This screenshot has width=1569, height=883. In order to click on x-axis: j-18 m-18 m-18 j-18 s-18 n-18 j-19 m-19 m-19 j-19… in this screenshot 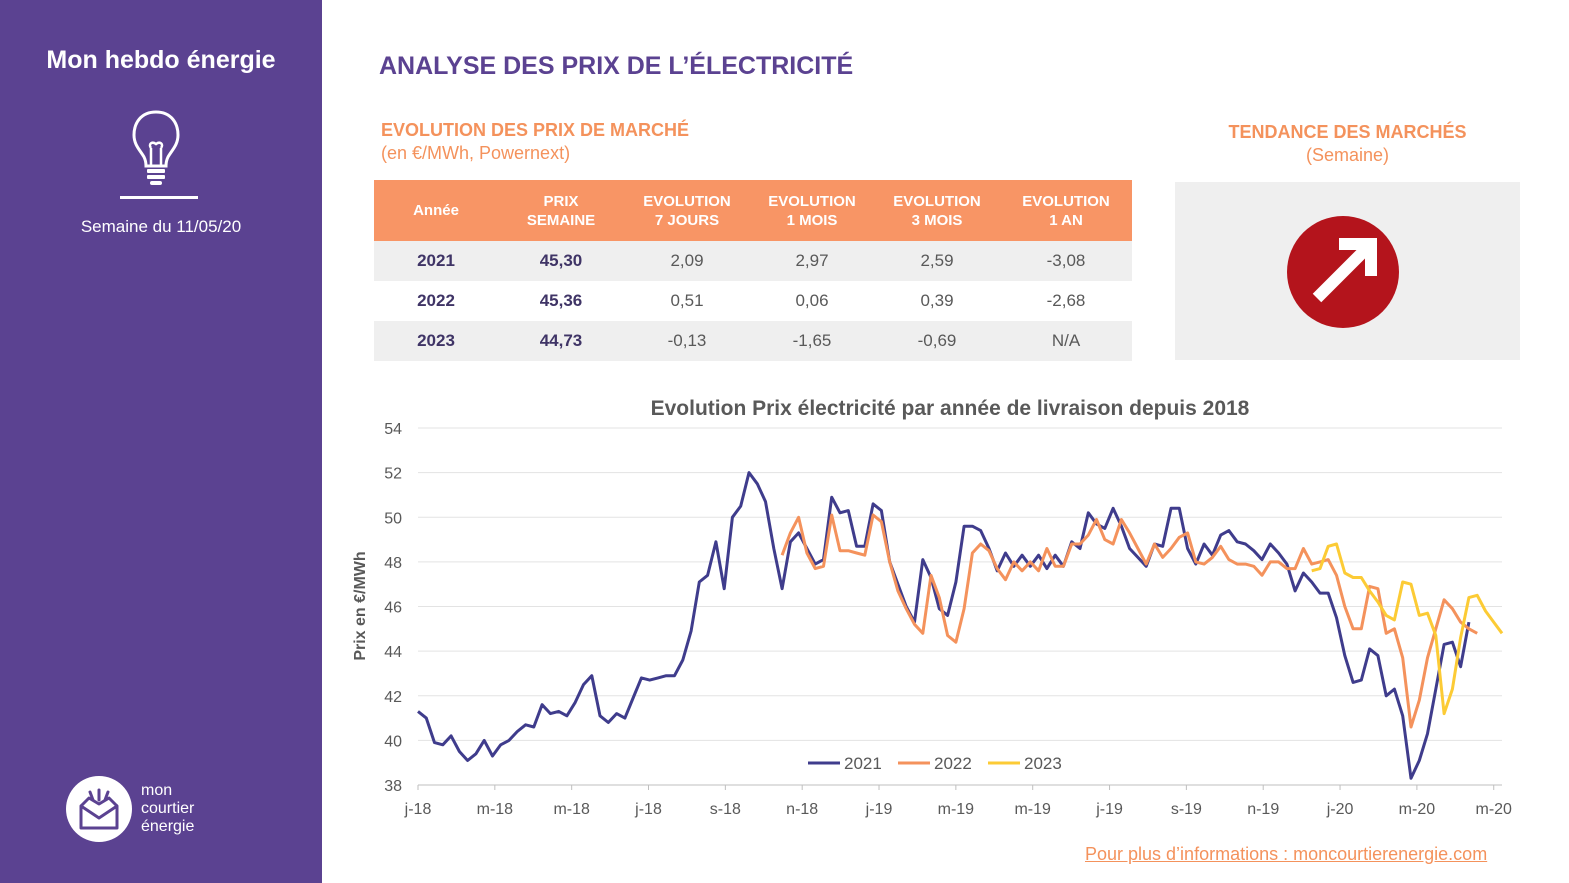, I will do `click(958, 801)`.